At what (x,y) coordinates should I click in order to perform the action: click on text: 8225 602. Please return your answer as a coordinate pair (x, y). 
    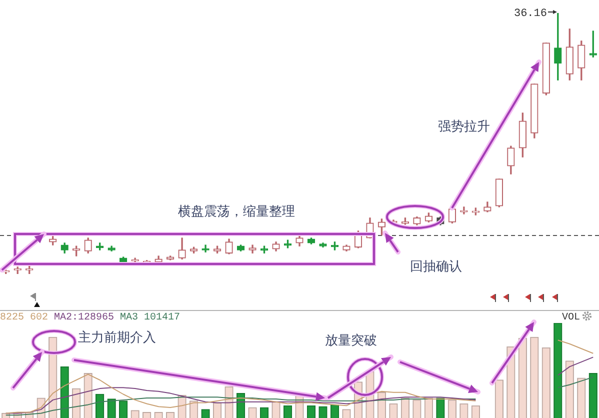
    Looking at the image, I should click on (24, 318).